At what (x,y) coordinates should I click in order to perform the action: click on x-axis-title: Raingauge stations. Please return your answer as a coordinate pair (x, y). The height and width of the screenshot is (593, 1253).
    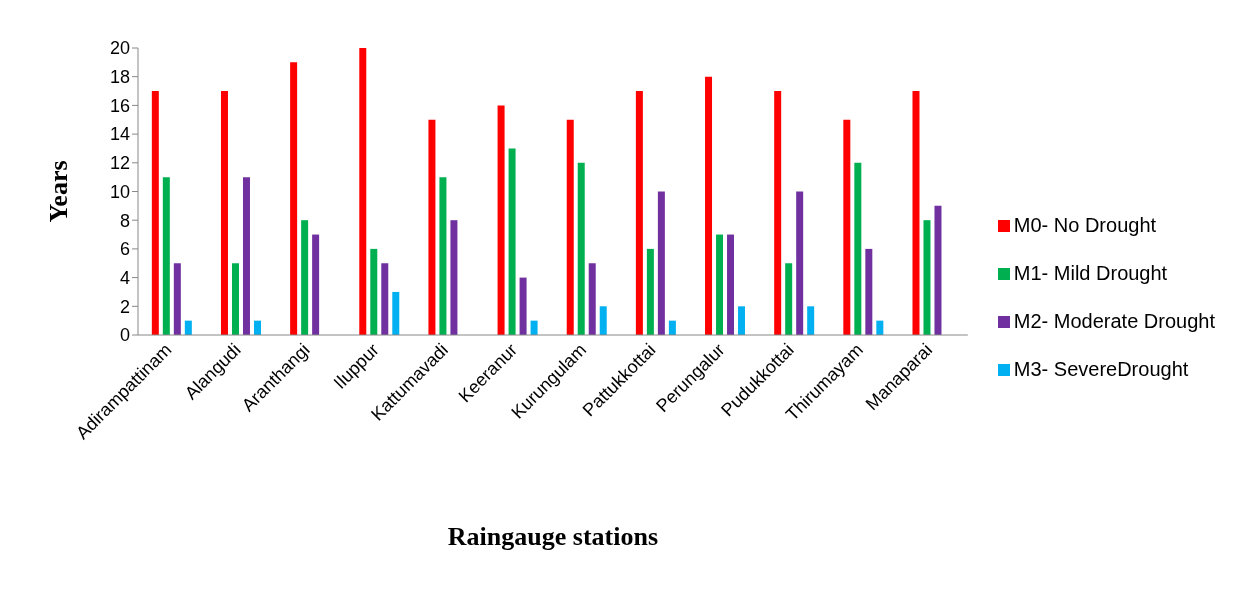
    Looking at the image, I should click on (552, 536).